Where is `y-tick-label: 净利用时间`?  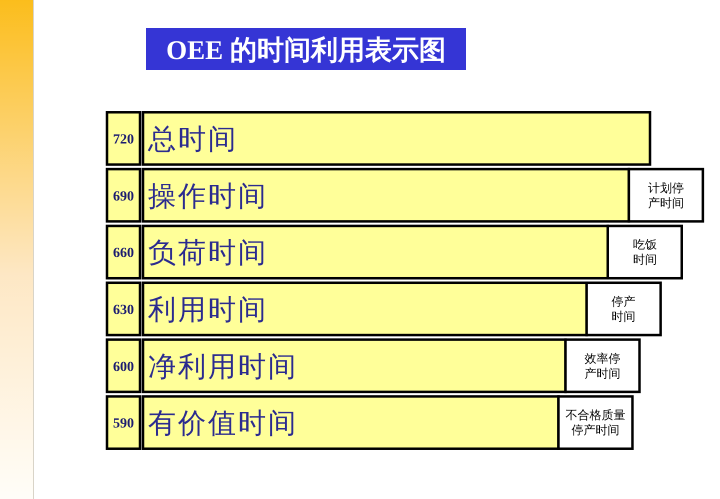
y-tick-label: 净利用时间 is located at coordinates (223, 367).